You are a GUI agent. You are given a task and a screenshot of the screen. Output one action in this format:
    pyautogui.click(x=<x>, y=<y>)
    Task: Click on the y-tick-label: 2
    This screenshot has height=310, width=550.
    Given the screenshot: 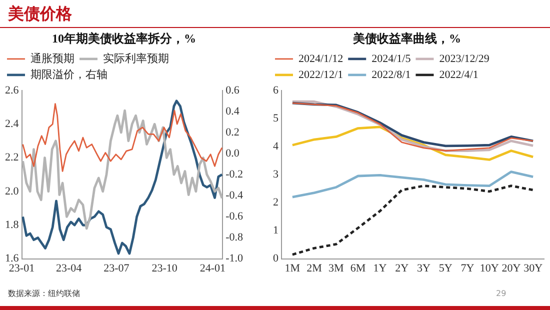 What is the action you would take?
    pyautogui.click(x=275, y=202)
    